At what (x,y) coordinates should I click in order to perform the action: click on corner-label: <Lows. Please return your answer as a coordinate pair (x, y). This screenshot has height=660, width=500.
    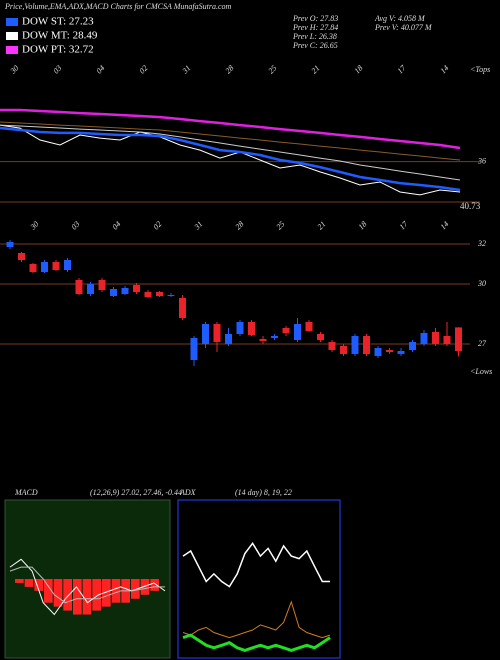
    Looking at the image, I should click on (481, 371).